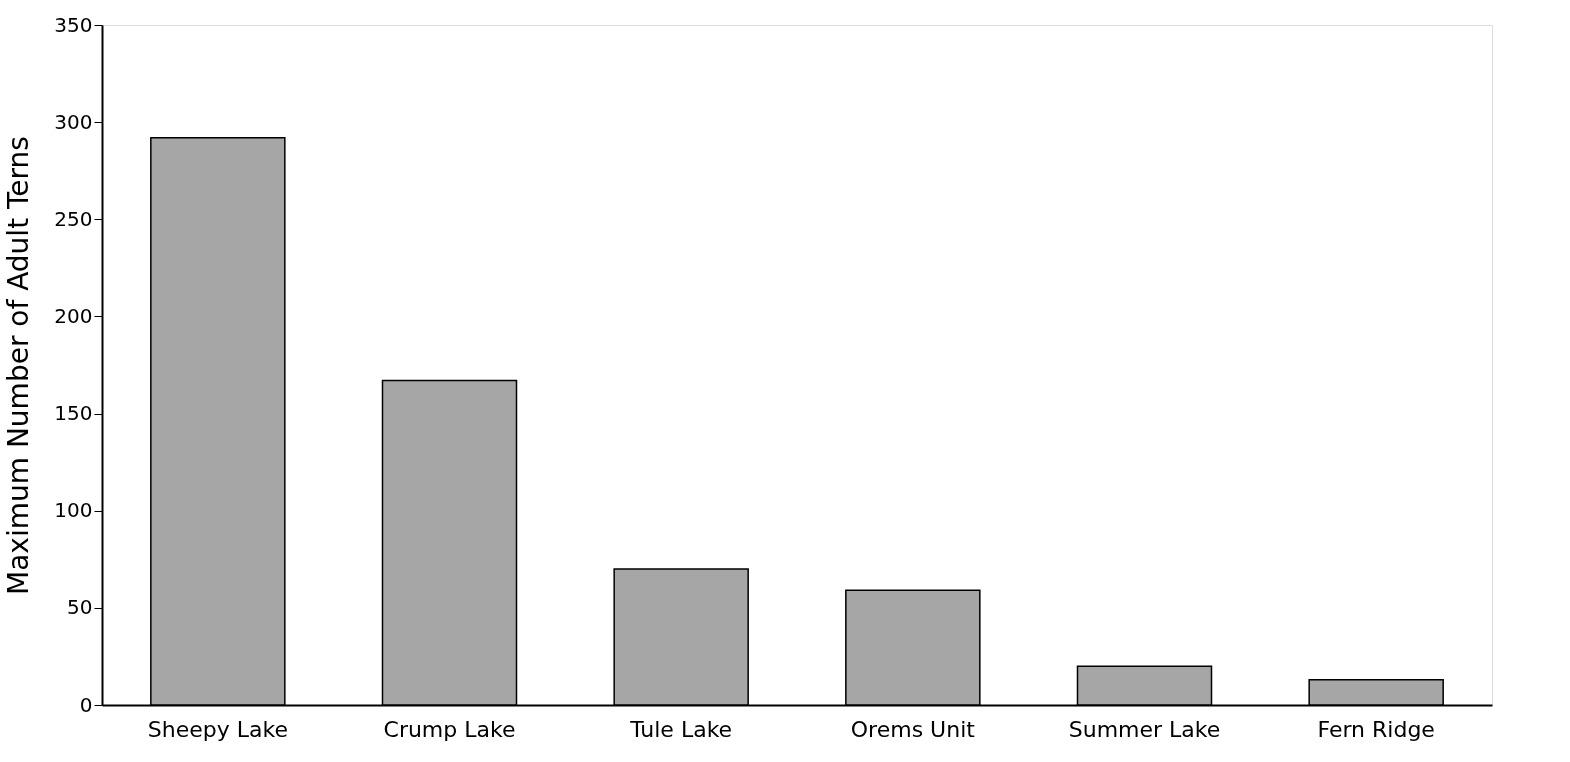 This screenshot has height=762, width=1570. What do you see at coordinates (449, 729) in the screenshot?
I see `x-tick-label: Crump Lake` at bounding box center [449, 729].